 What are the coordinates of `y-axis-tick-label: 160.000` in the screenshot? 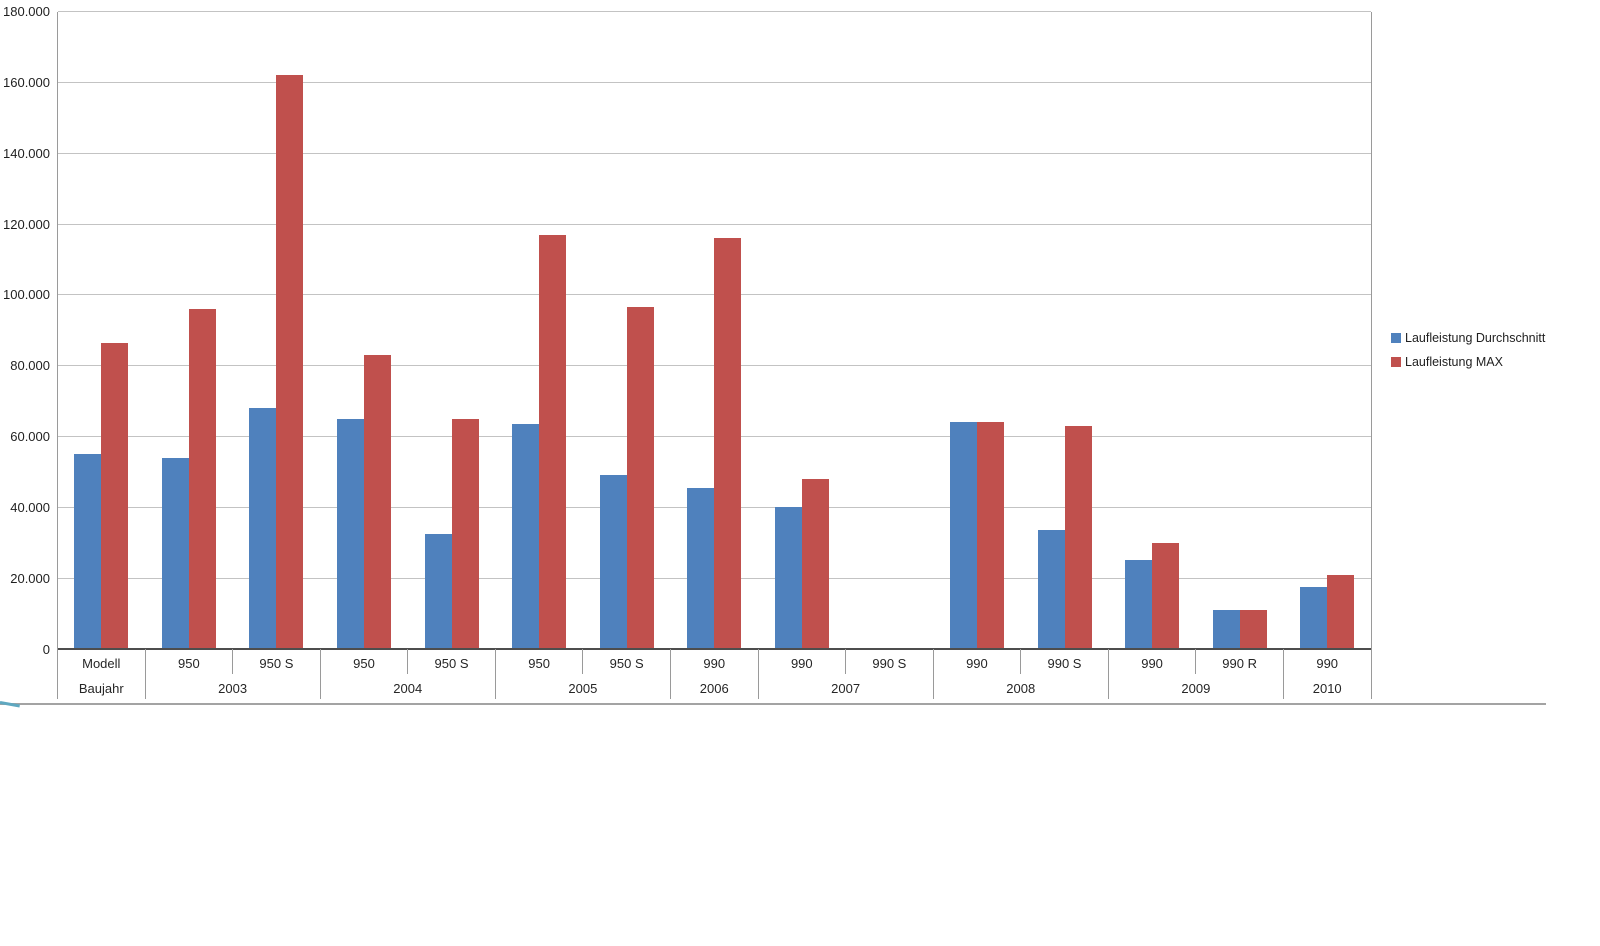 It's located at (26, 82).